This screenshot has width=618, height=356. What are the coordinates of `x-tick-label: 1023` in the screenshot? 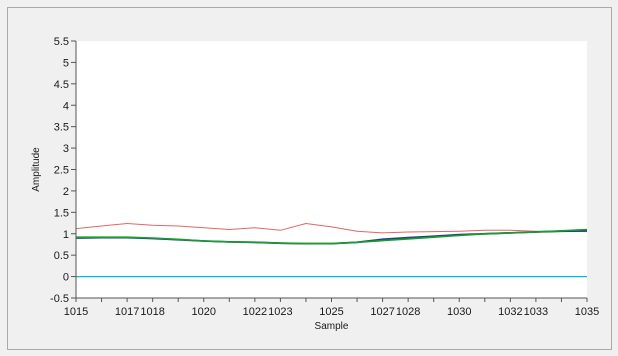 It's located at (280, 312).